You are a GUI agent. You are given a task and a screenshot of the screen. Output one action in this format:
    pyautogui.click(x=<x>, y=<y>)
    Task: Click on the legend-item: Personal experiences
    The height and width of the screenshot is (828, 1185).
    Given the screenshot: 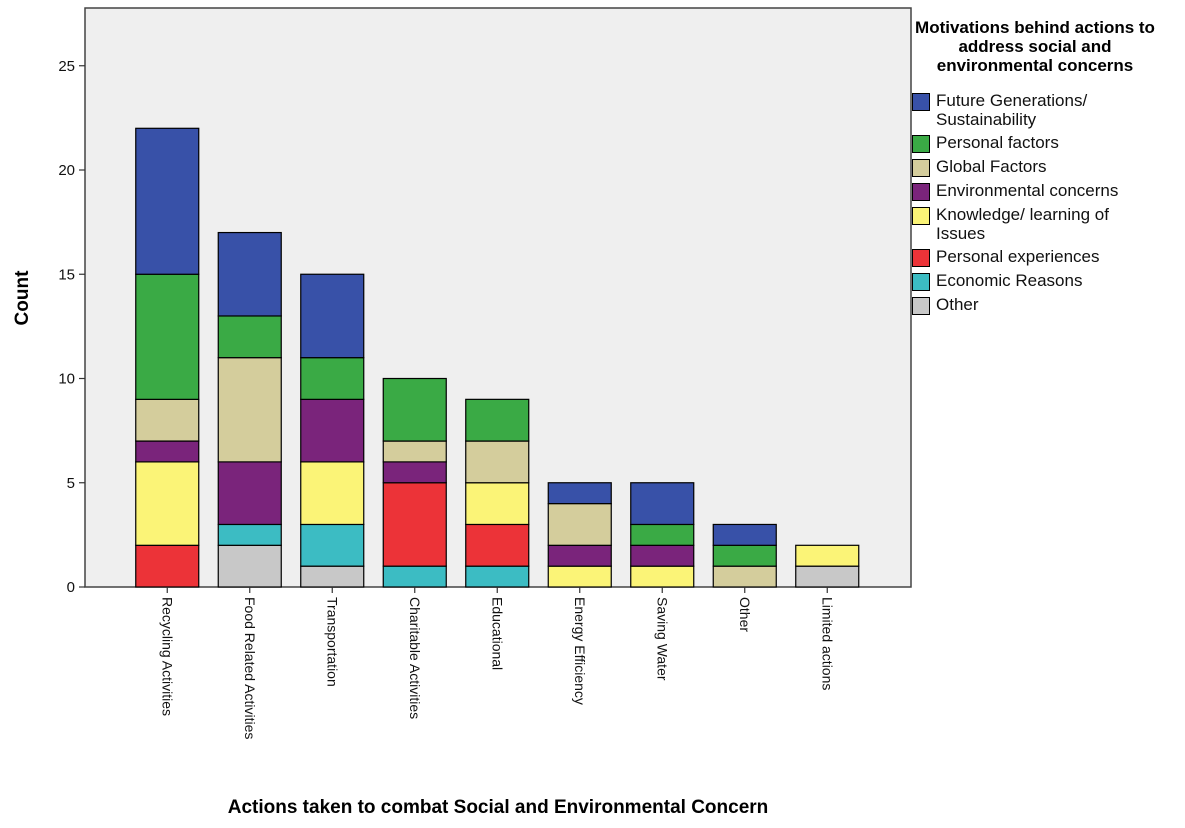 What is the action you would take?
    pyautogui.click(x=1048, y=257)
    